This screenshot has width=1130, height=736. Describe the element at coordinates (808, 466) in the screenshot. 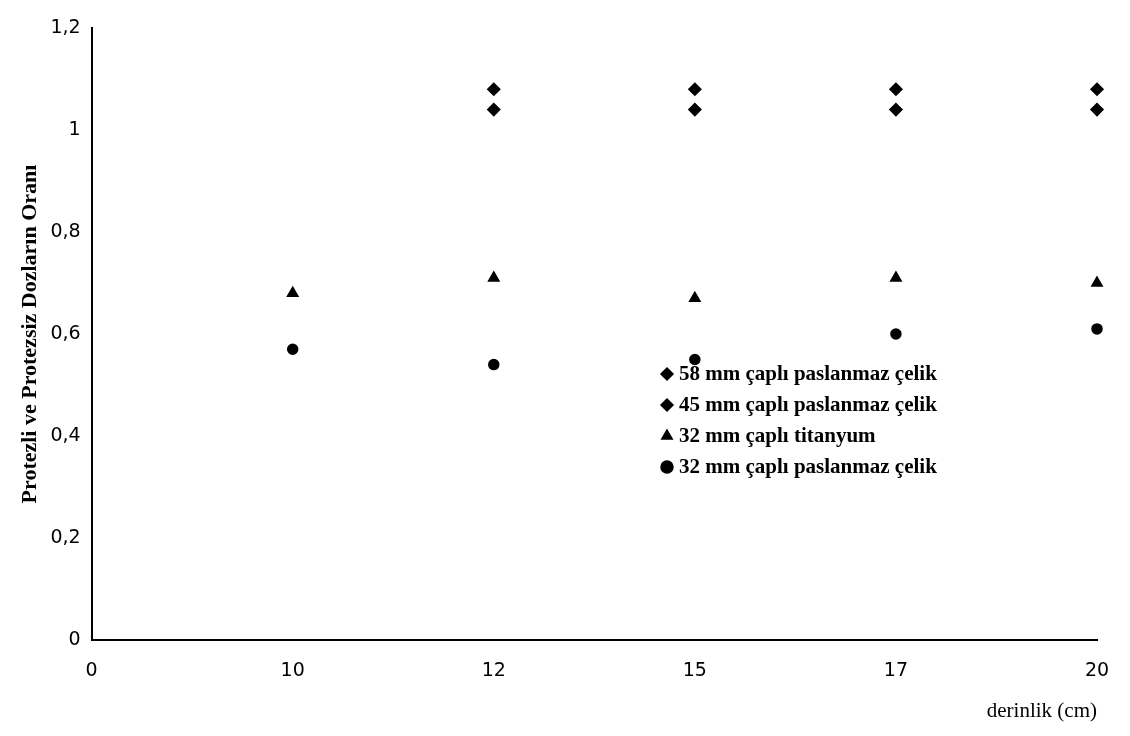

I see `legend-label: 32 mm çaplı paslanmaz çelik` at that location.